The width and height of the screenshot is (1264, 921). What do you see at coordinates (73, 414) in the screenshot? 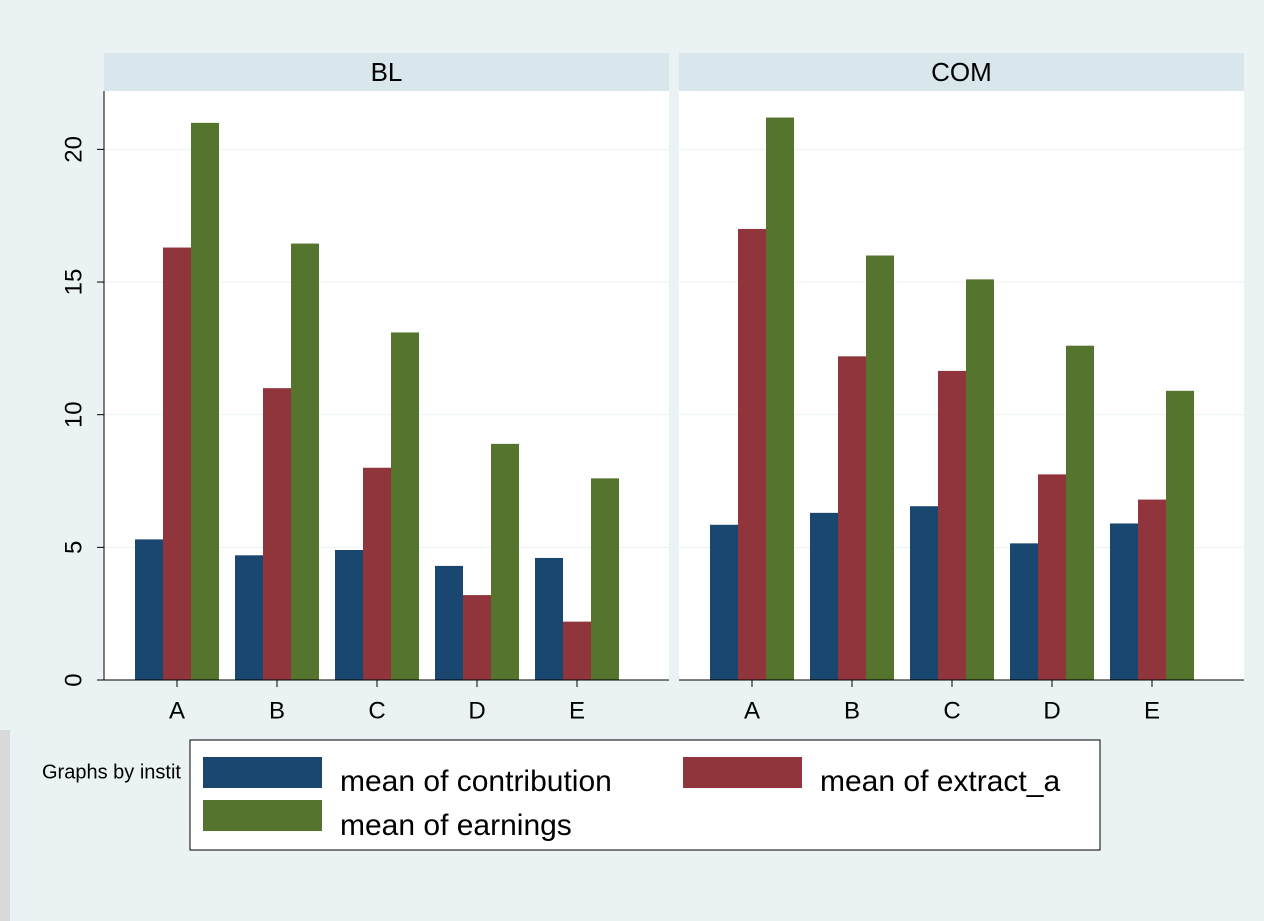
I see `y-tick-label: 10` at bounding box center [73, 414].